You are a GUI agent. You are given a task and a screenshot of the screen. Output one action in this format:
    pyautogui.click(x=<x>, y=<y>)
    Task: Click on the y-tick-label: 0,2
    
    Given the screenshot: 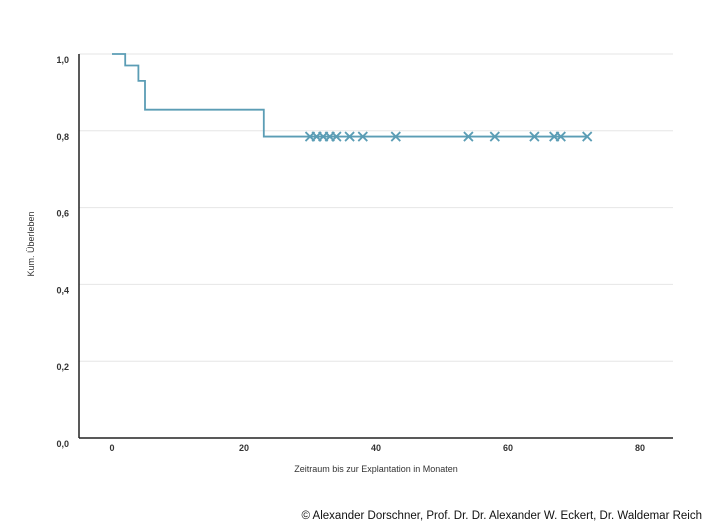 What is the action you would take?
    pyautogui.click(x=62, y=367)
    